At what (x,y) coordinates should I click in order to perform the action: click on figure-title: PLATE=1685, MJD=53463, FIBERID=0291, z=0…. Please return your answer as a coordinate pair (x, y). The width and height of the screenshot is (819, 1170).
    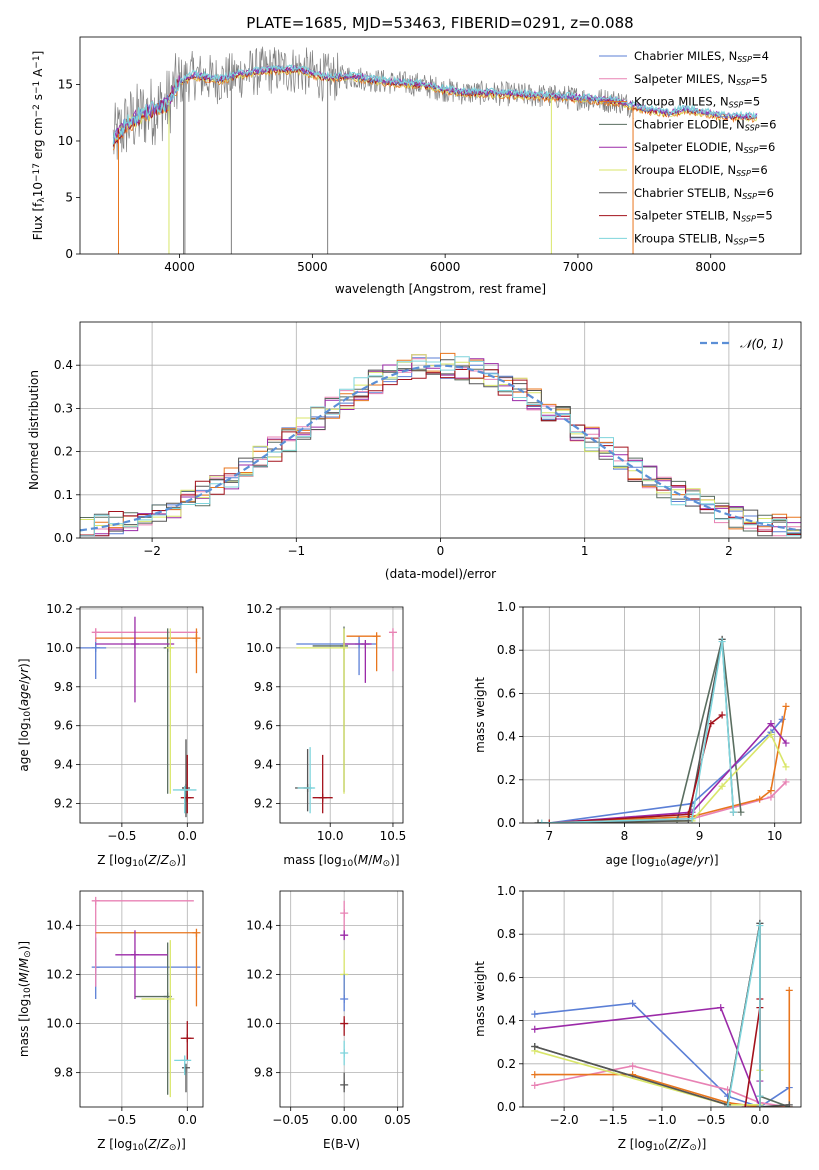
    Looking at the image, I should click on (439, 23).